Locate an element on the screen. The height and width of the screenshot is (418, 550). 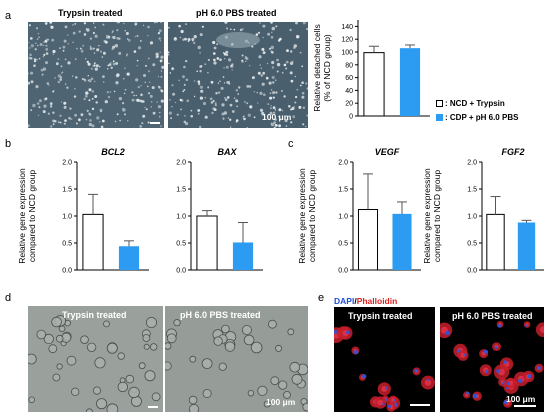
cell-core is located at coordinates (541, 329).